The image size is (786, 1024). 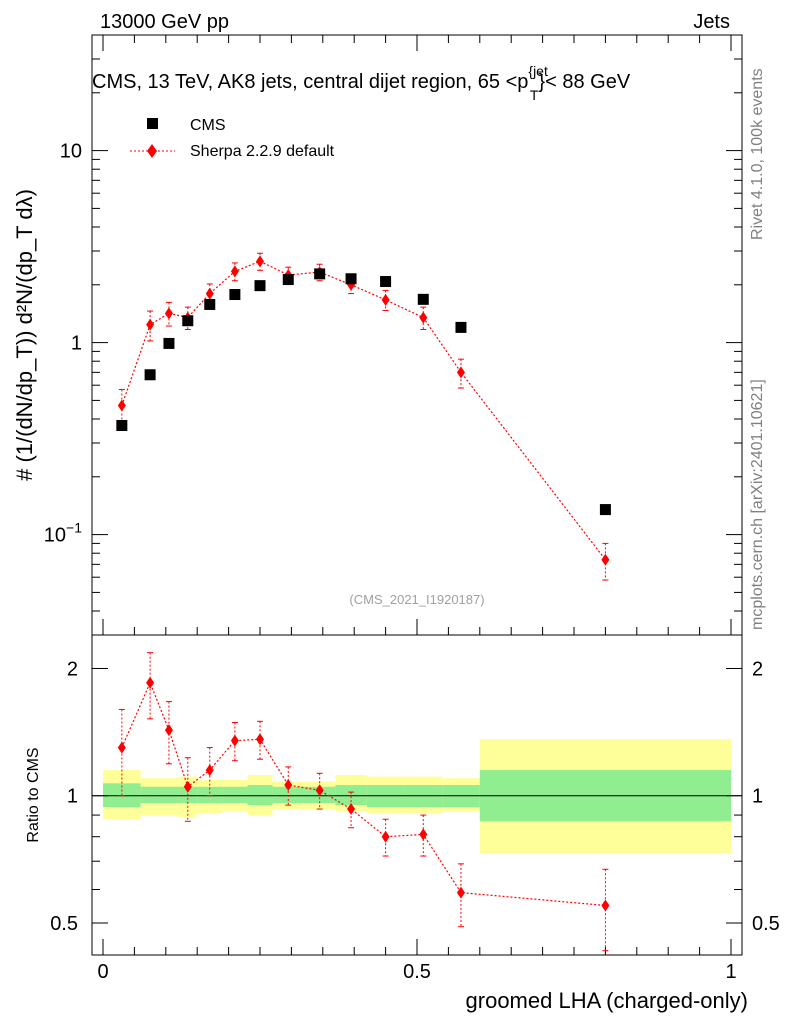 What do you see at coordinates (208, 125) in the screenshot?
I see `legend-cms-label: CMS` at bounding box center [208, 125].